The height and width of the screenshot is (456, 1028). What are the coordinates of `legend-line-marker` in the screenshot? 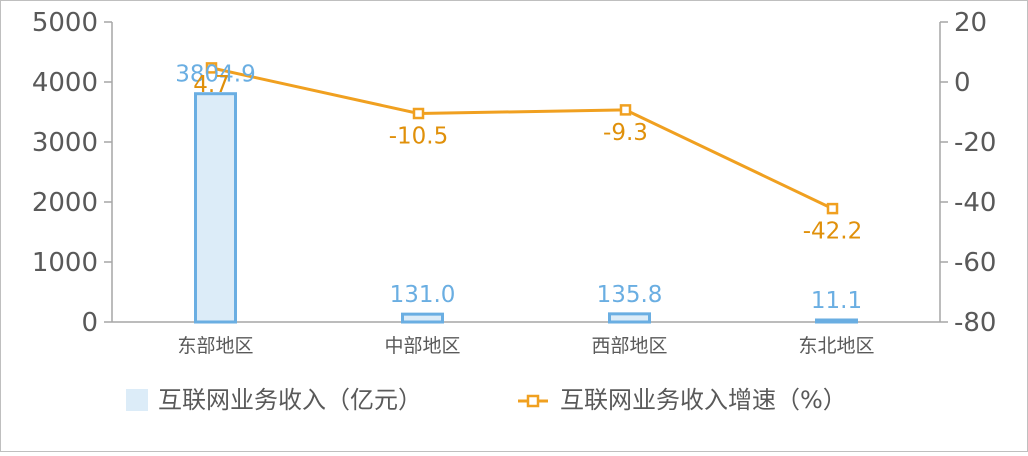 It's located at (533, 401).